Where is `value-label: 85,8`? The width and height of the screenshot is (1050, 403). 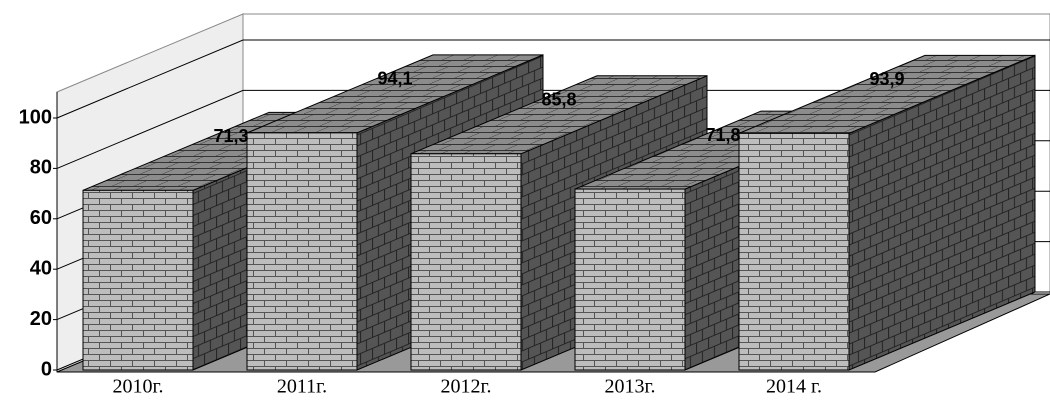 value-label: 85,8 is located at coordinates (558, 100).